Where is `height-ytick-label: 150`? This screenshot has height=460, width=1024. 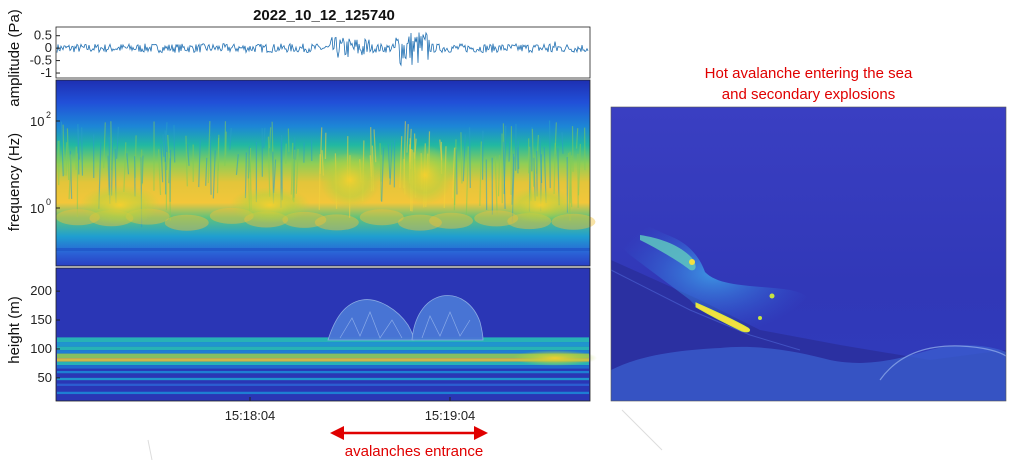
height-ytick-label: 150 is located at coordinates (41, 319).